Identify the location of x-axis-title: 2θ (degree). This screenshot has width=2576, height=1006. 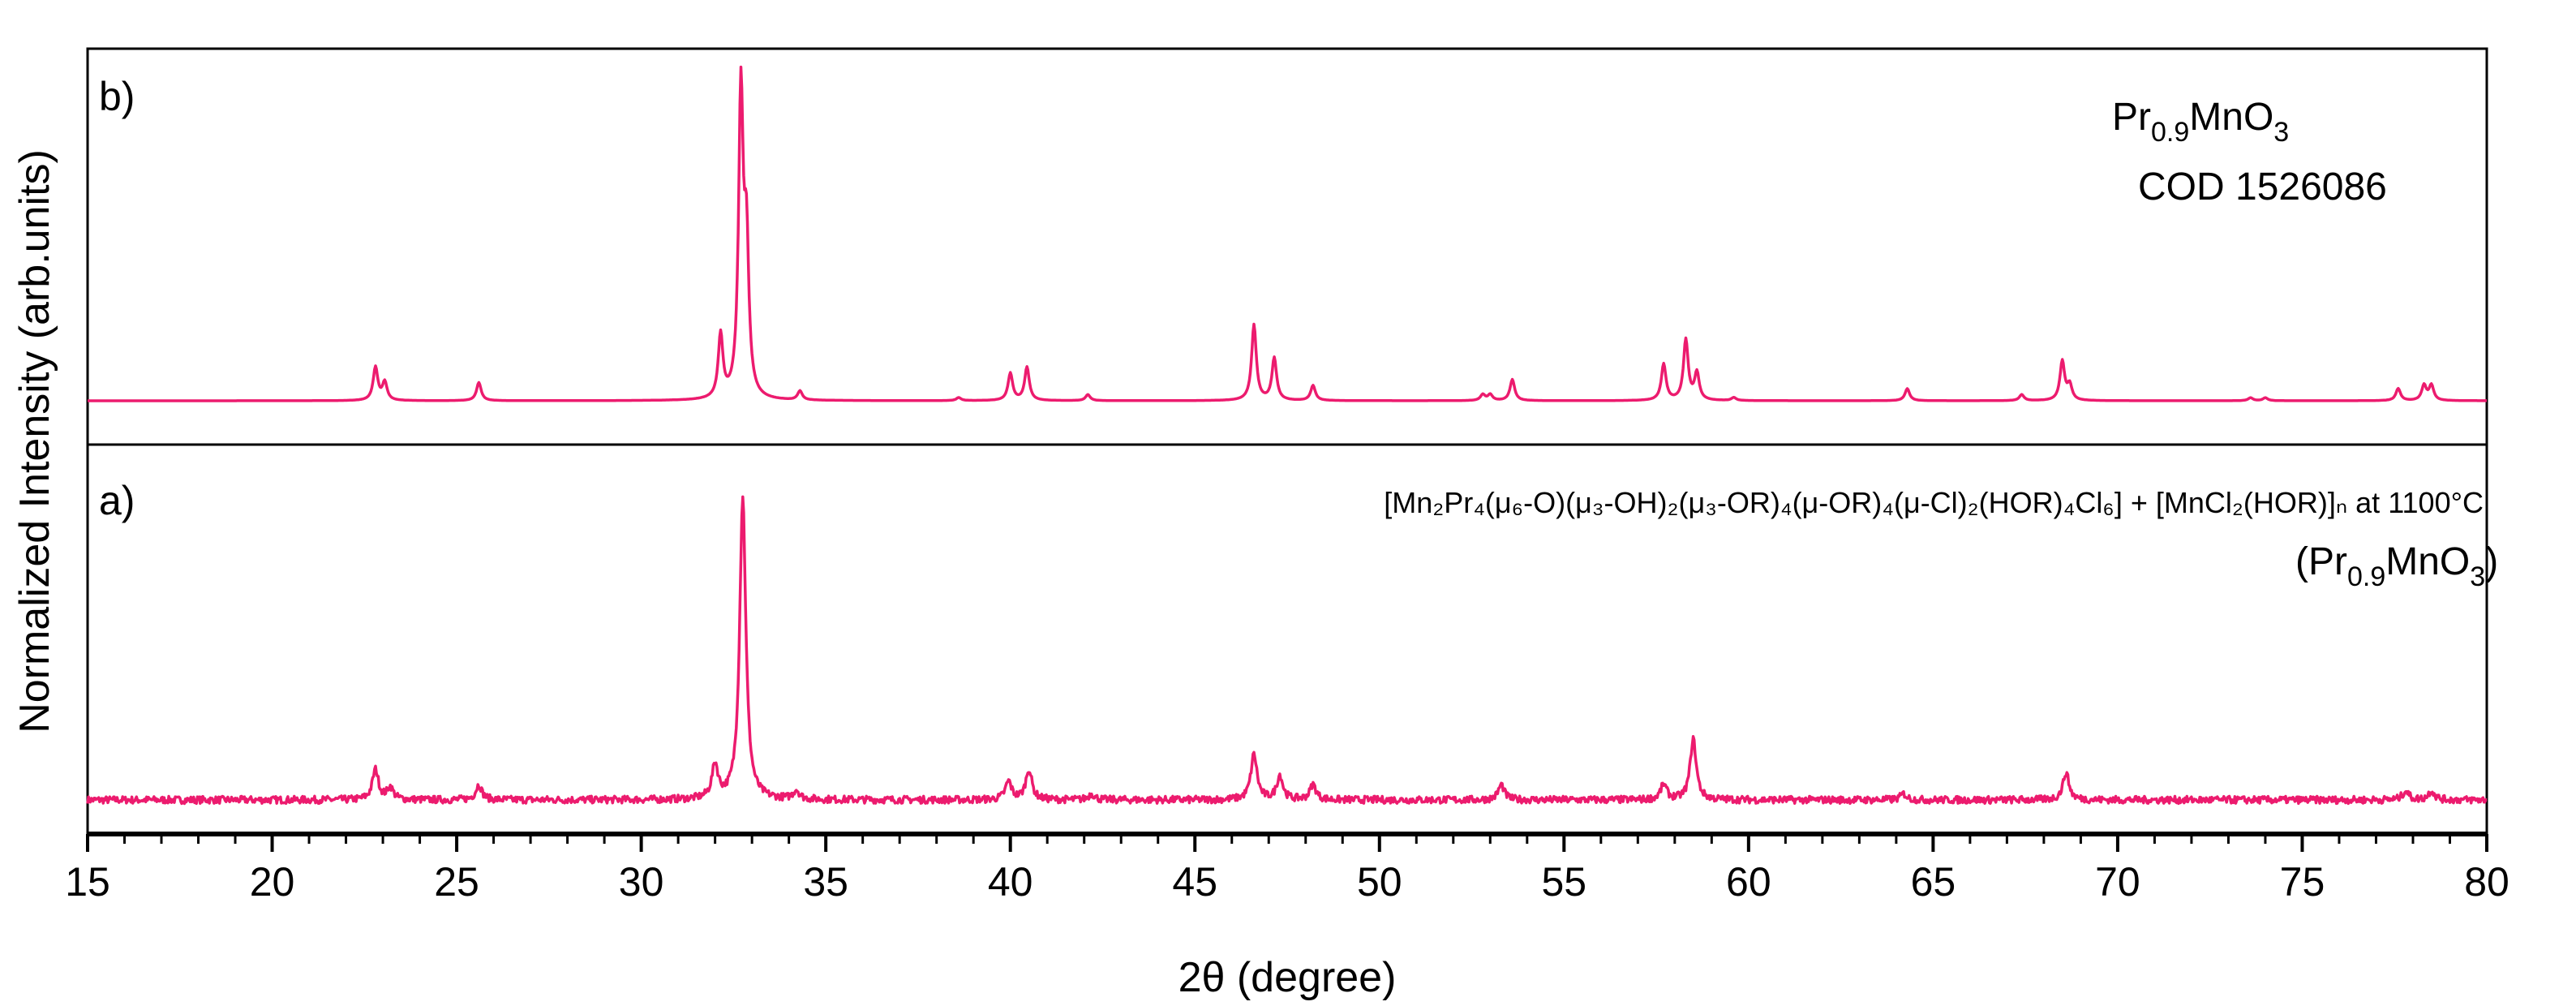
(1288, 977).